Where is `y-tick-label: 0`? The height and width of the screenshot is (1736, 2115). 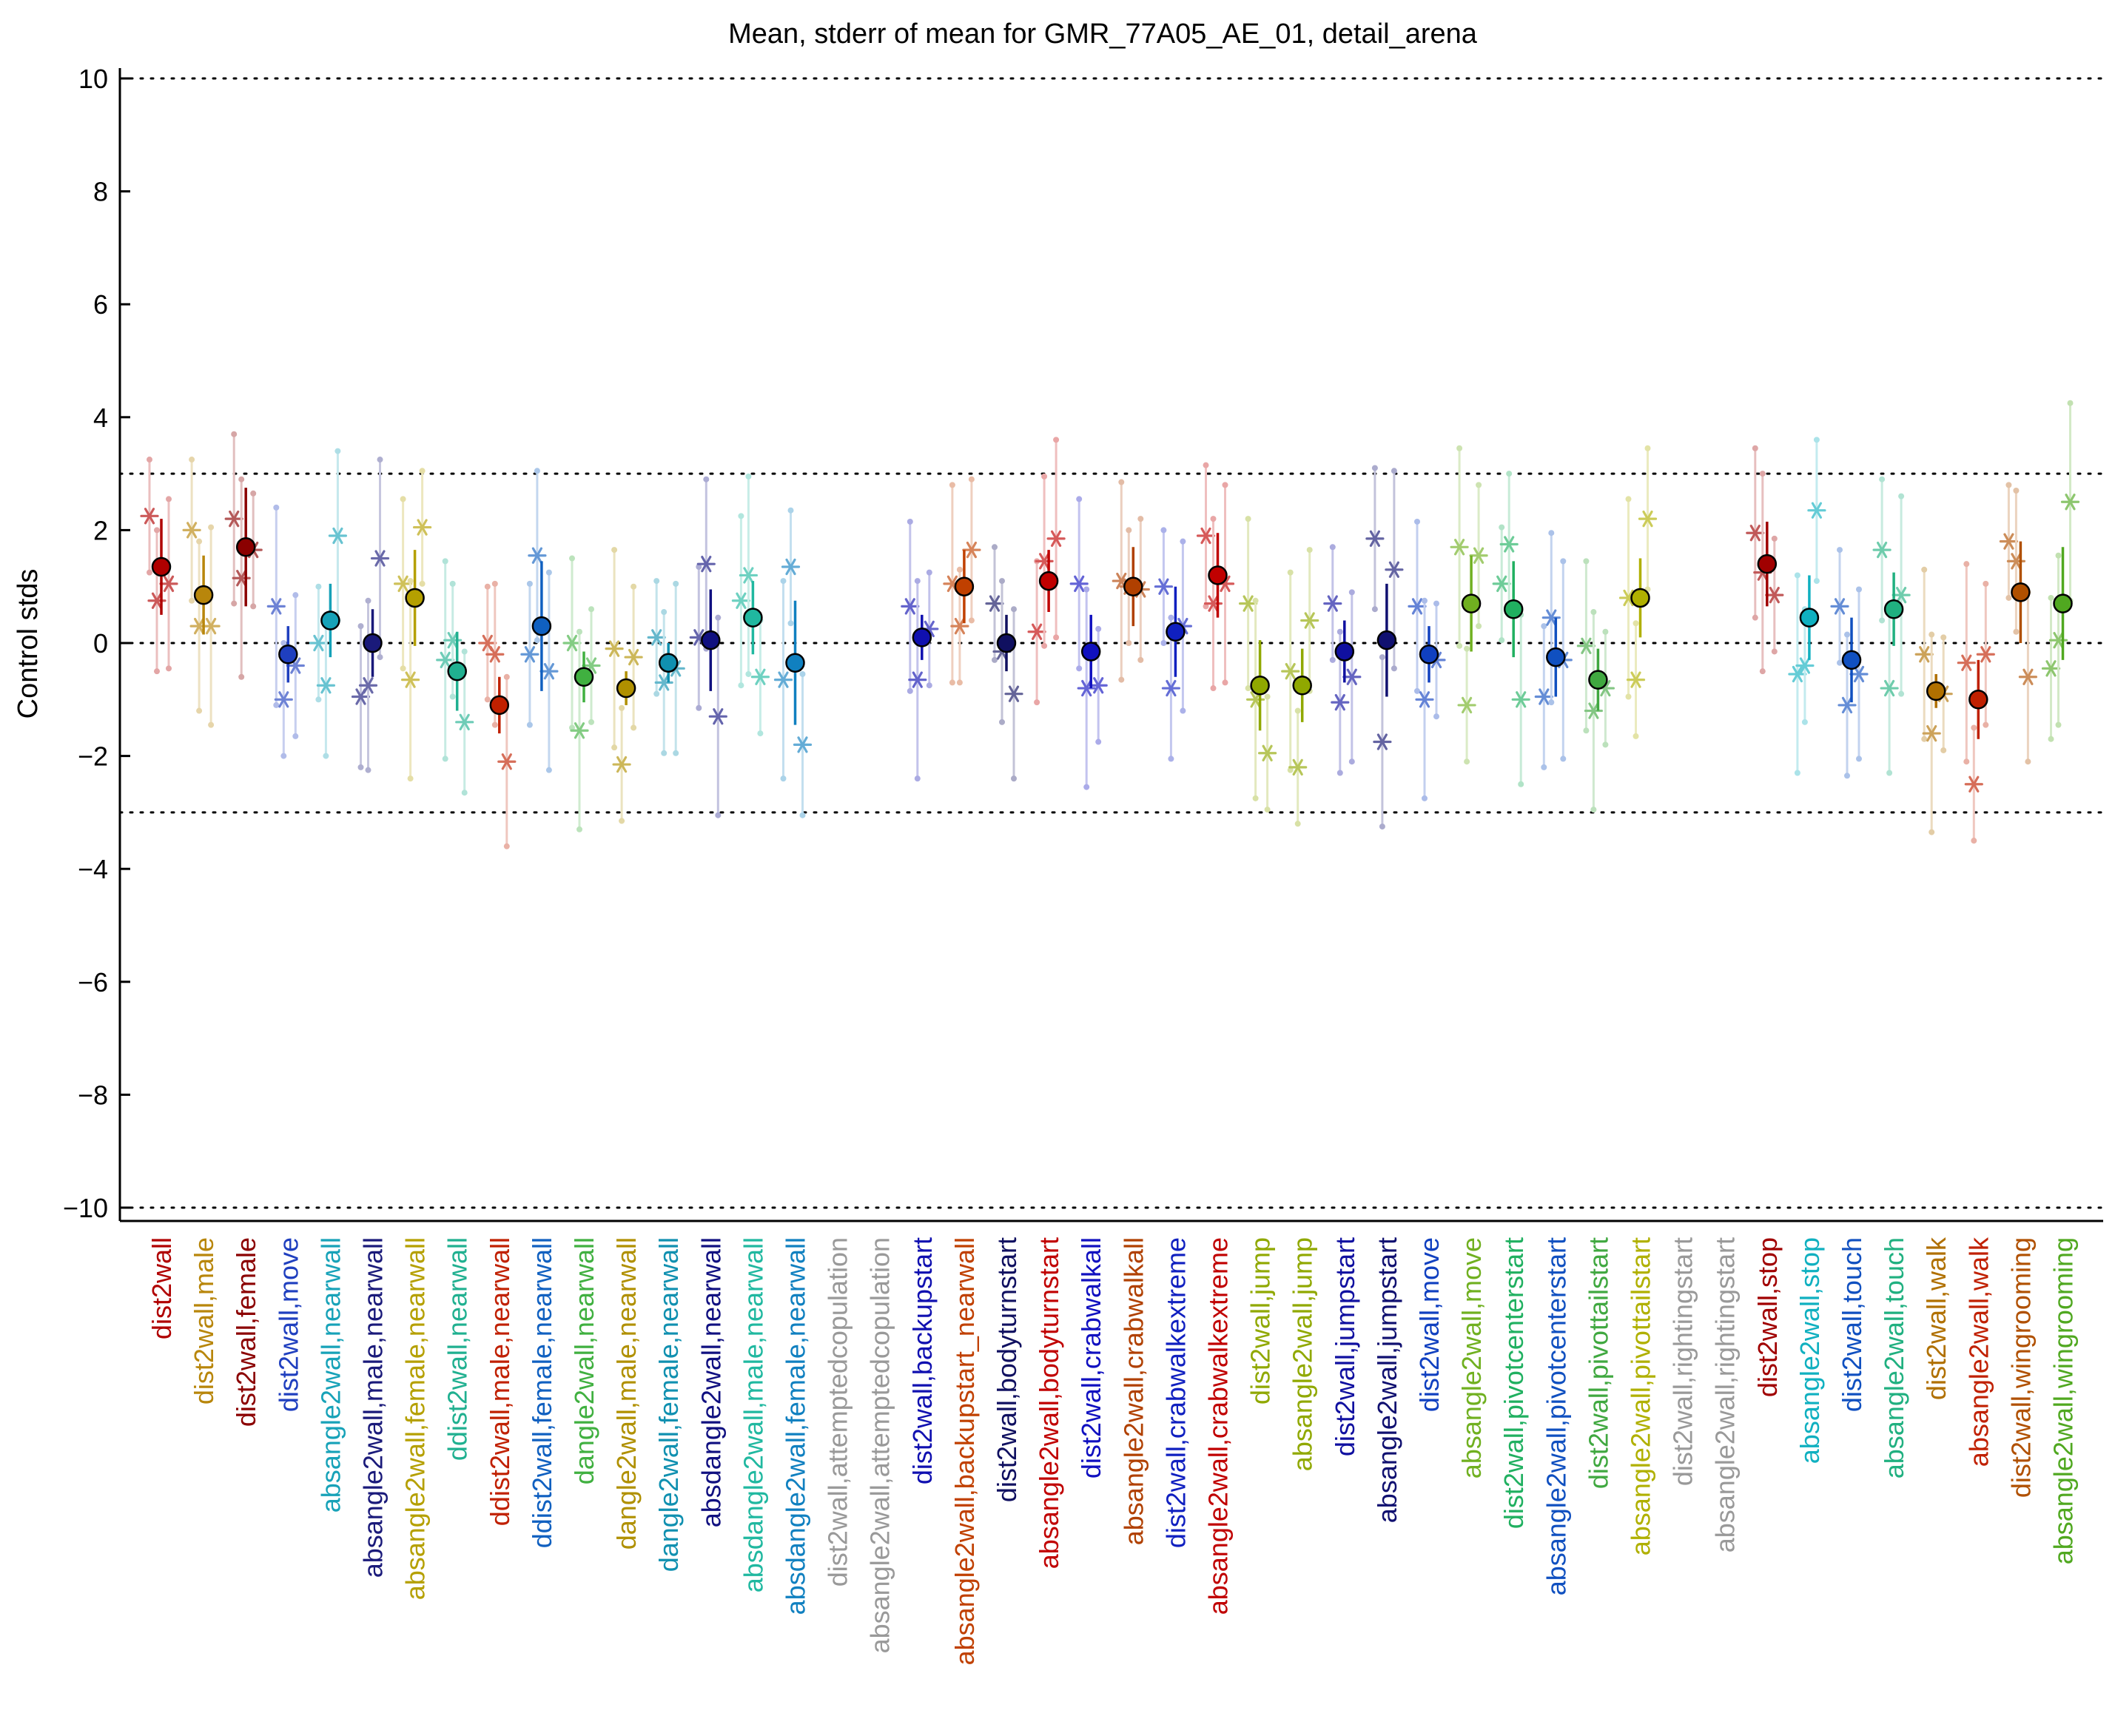 y-tick-label: 0 is located at coordinates (100, 643).